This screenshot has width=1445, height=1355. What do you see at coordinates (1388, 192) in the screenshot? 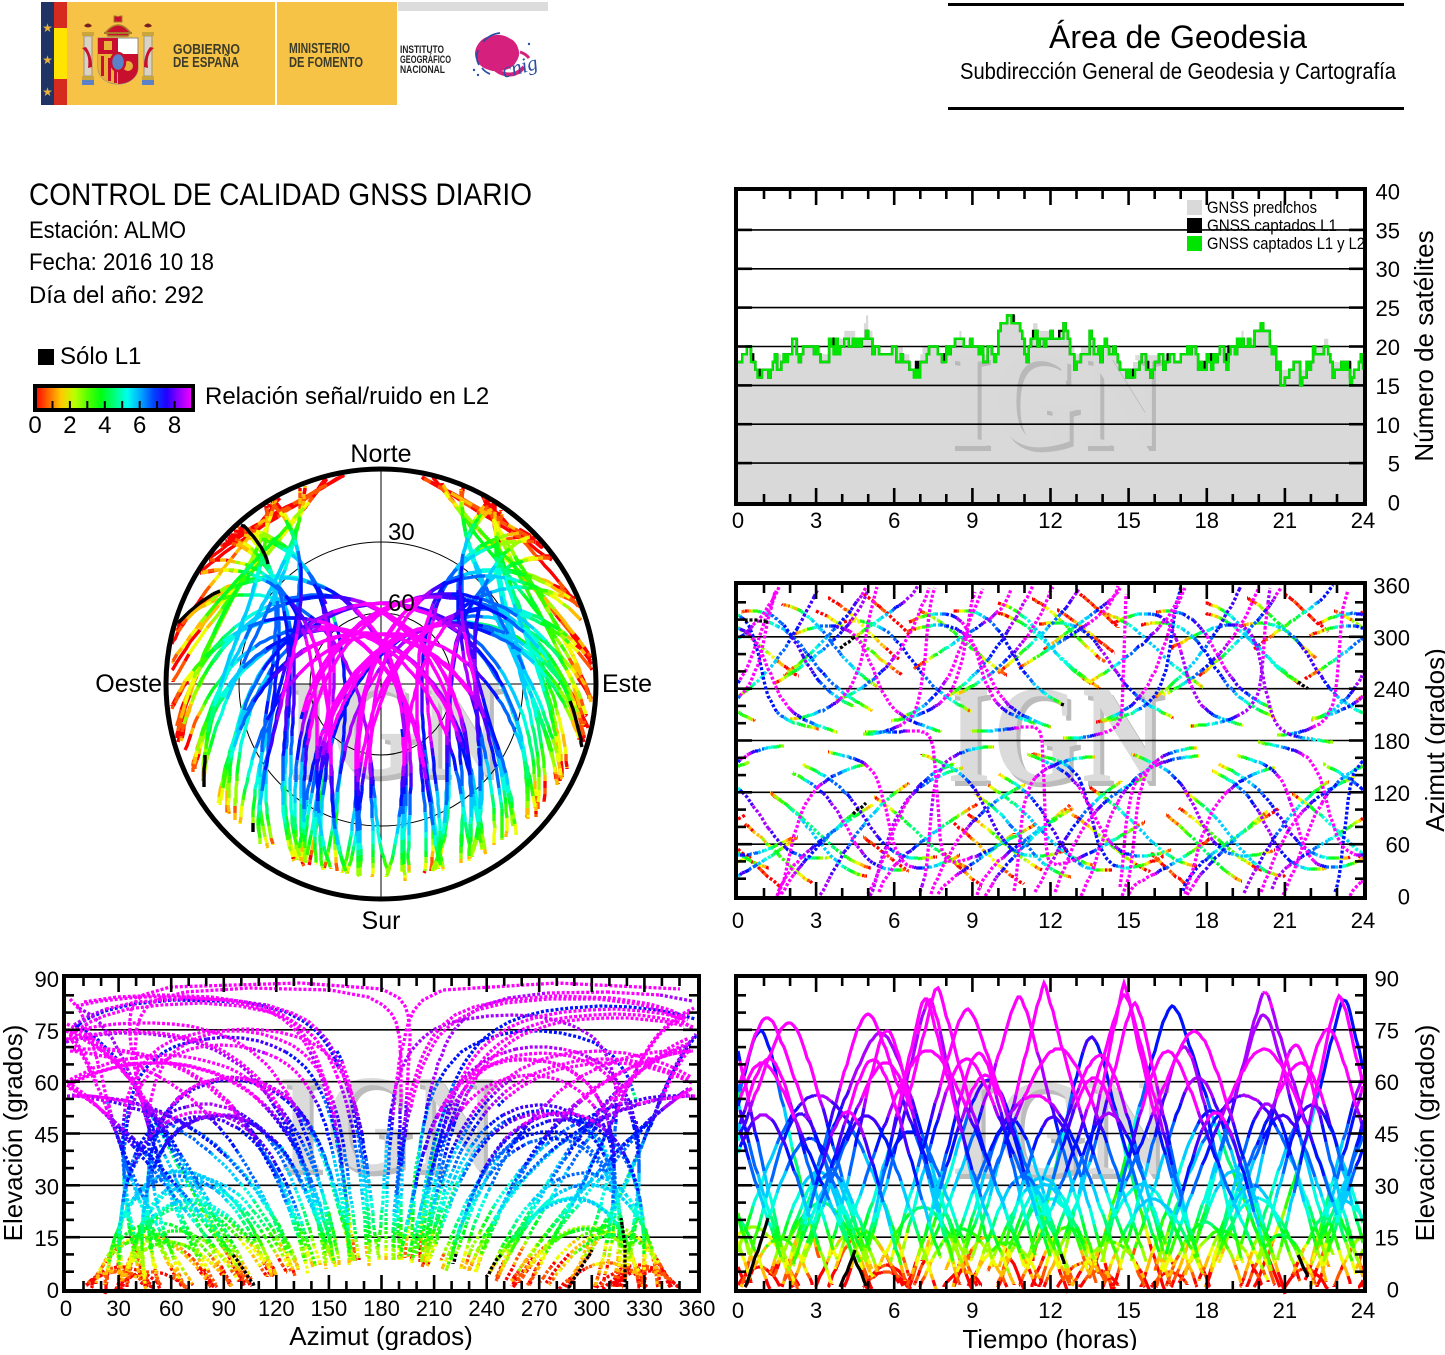
I see `svg-text: 40` at bounding box center [1388, 192].